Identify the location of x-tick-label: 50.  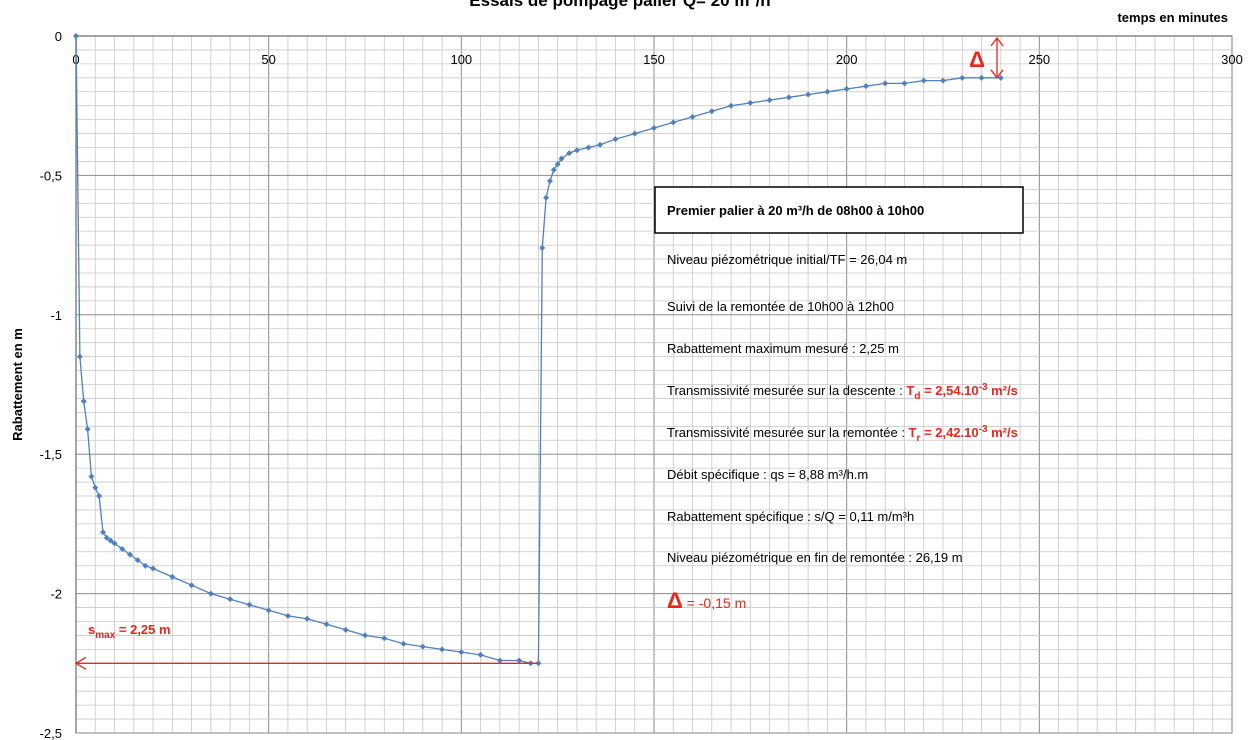
(268, 59).